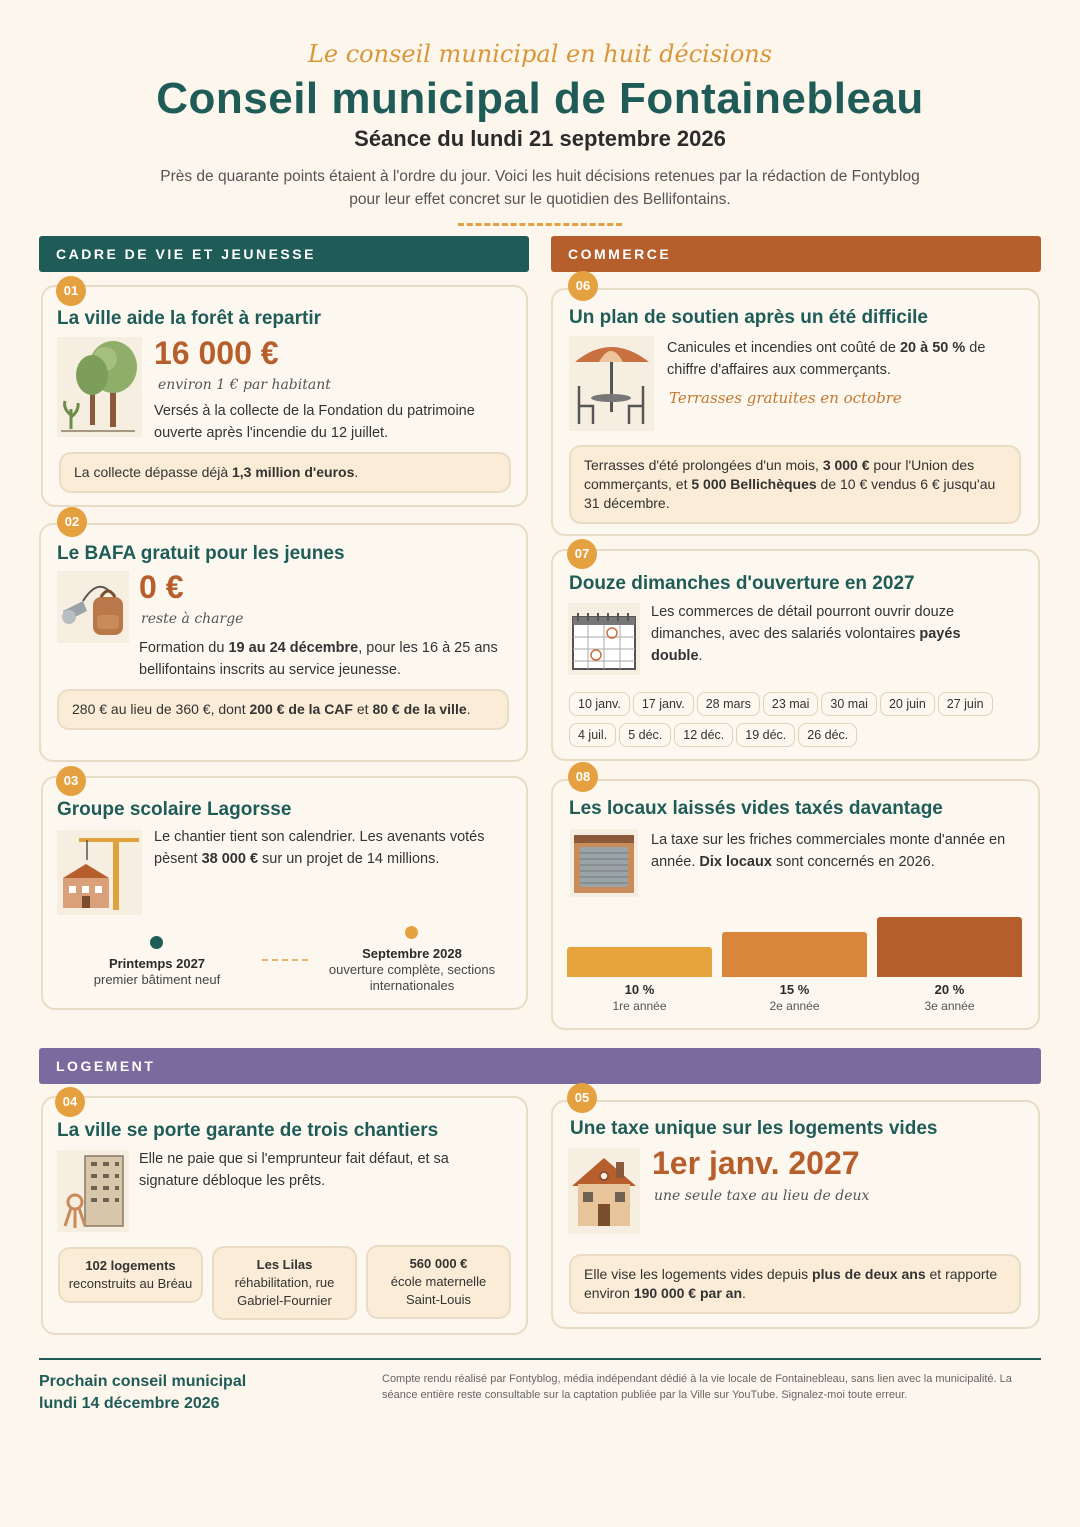 The width and height of the screenshot is (1080, 1527). I want to click on date-chip: 4 juil., so click(593, 735).